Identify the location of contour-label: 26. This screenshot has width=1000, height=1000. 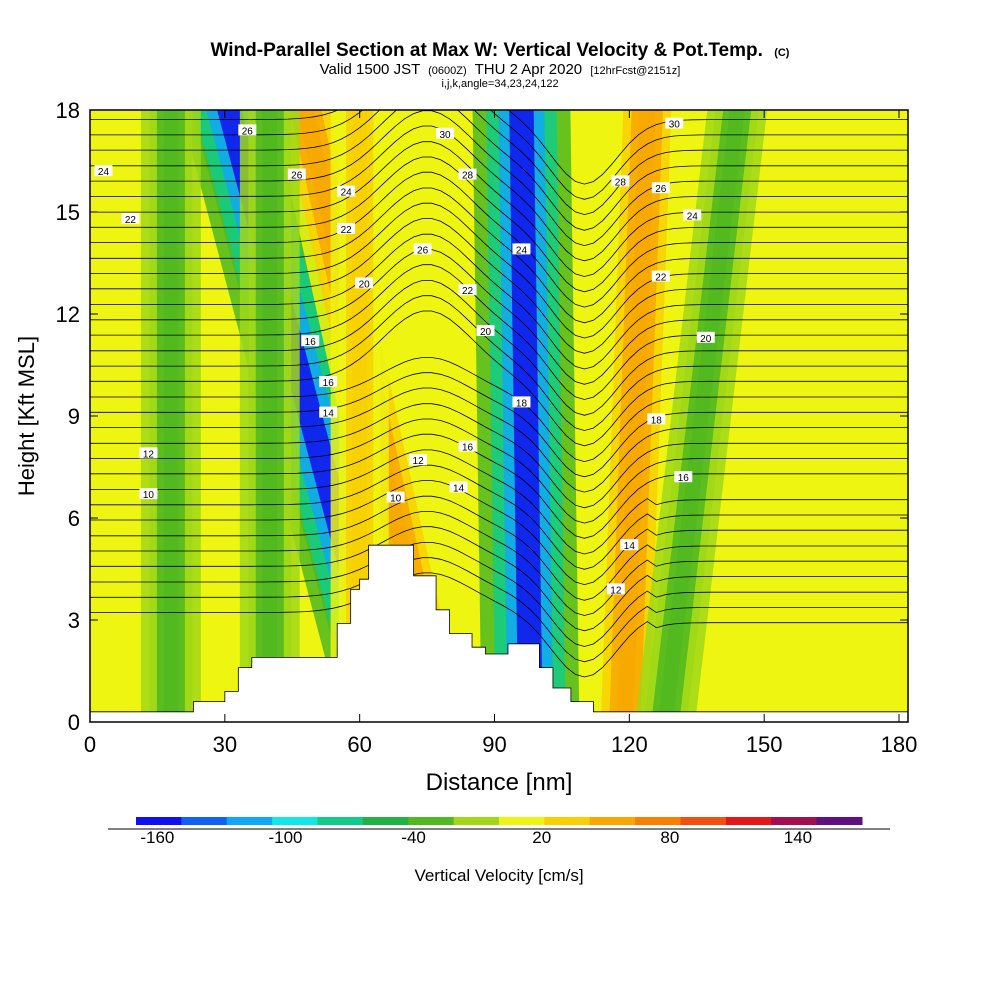
(296, 175).